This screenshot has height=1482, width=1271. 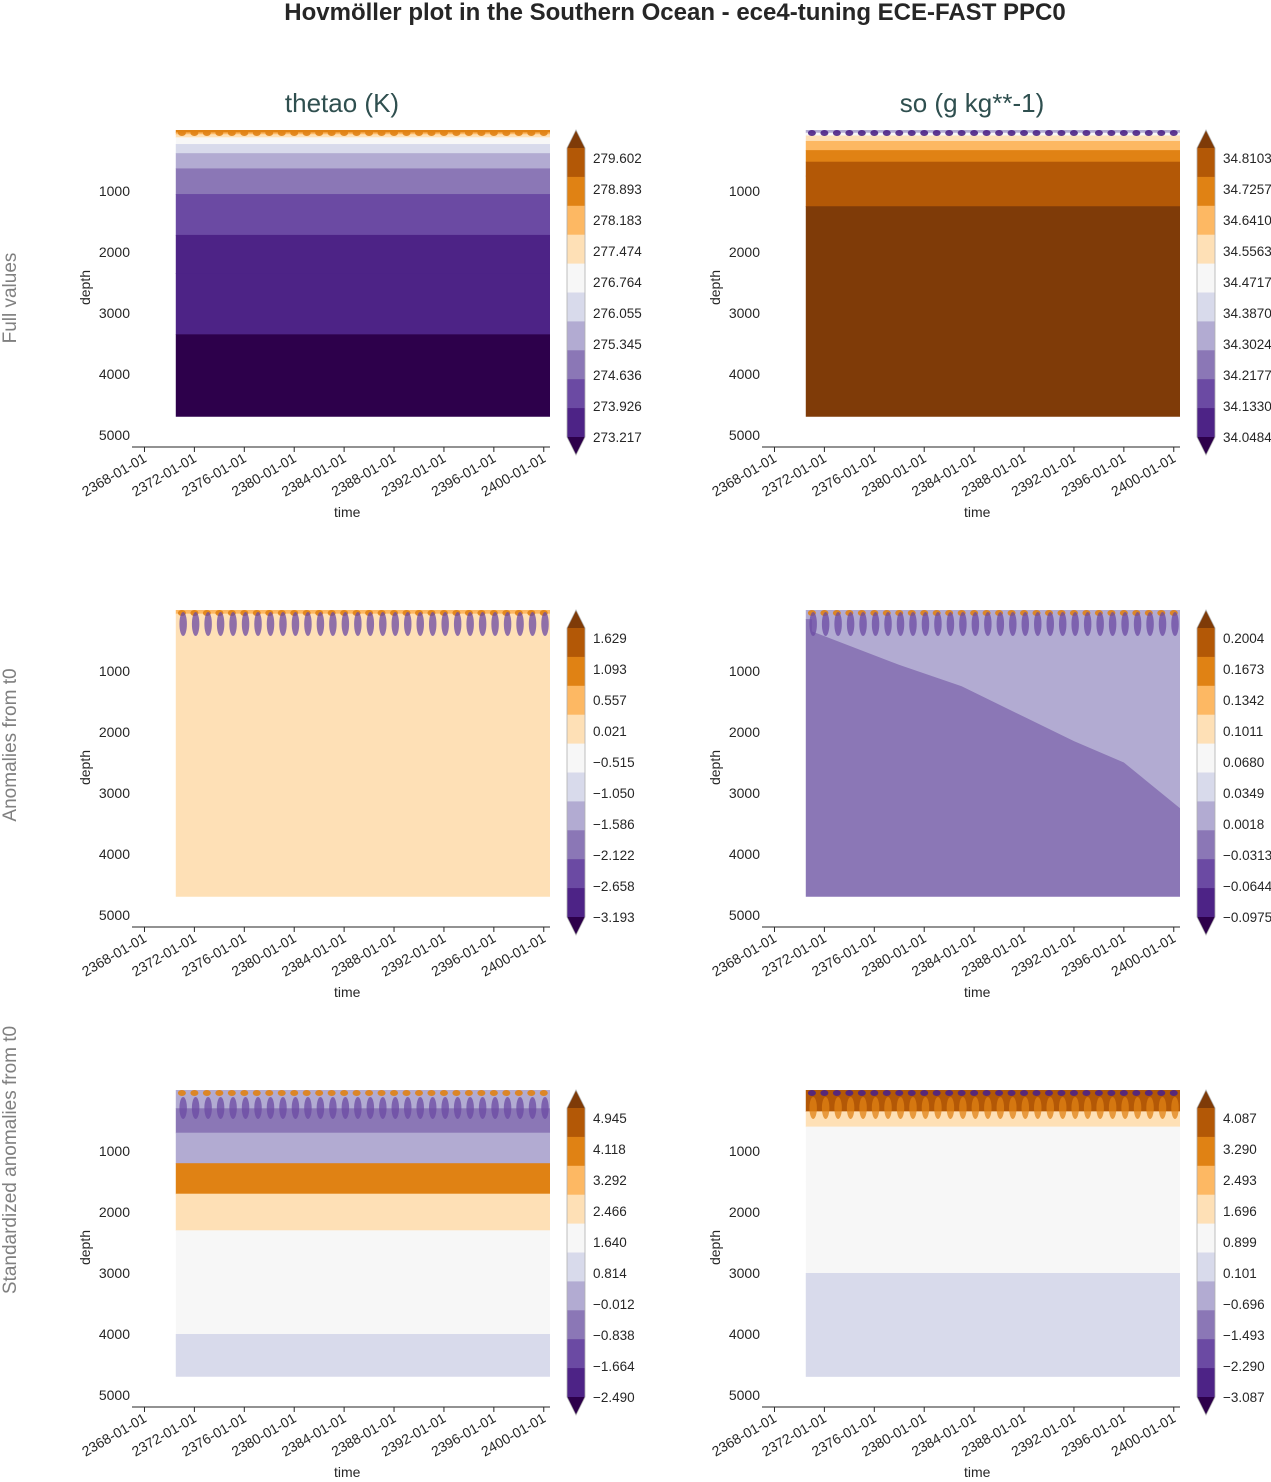 What do you see at coordinates (610, 731) in the screenshot?
I see `colorbar-tick-label: 0.021` at bounding box center [610, 731].